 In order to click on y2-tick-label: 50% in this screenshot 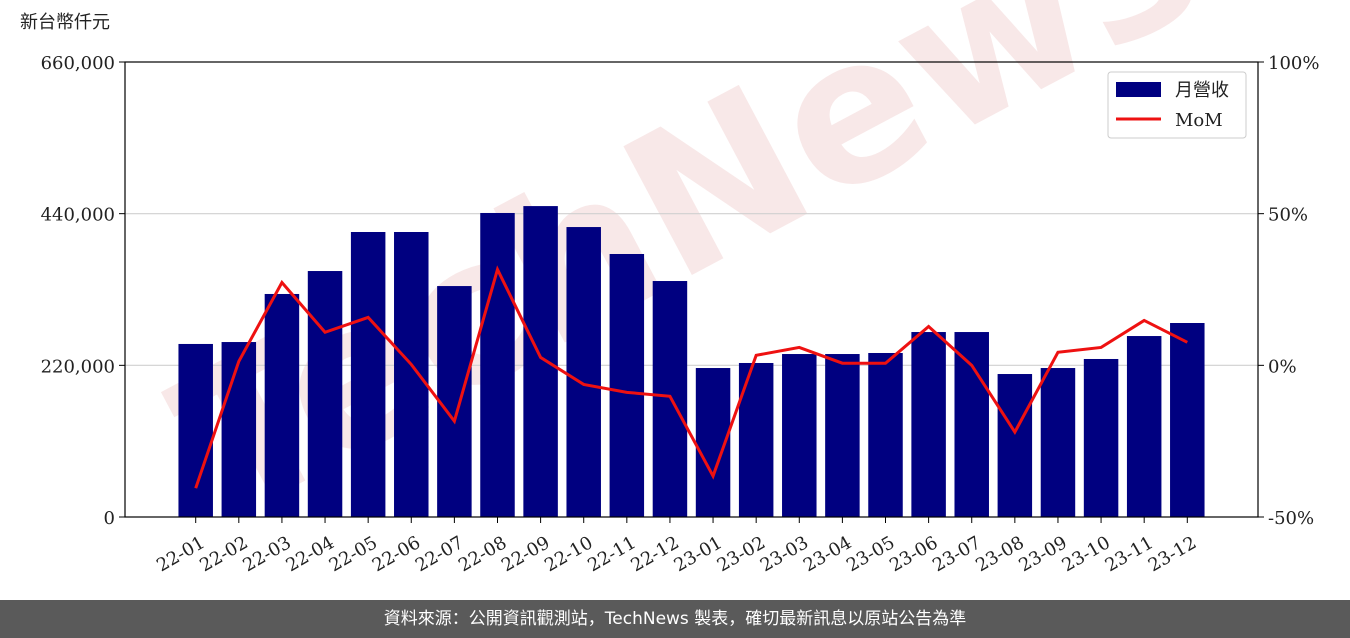, I will do `click(1288, 215)`.